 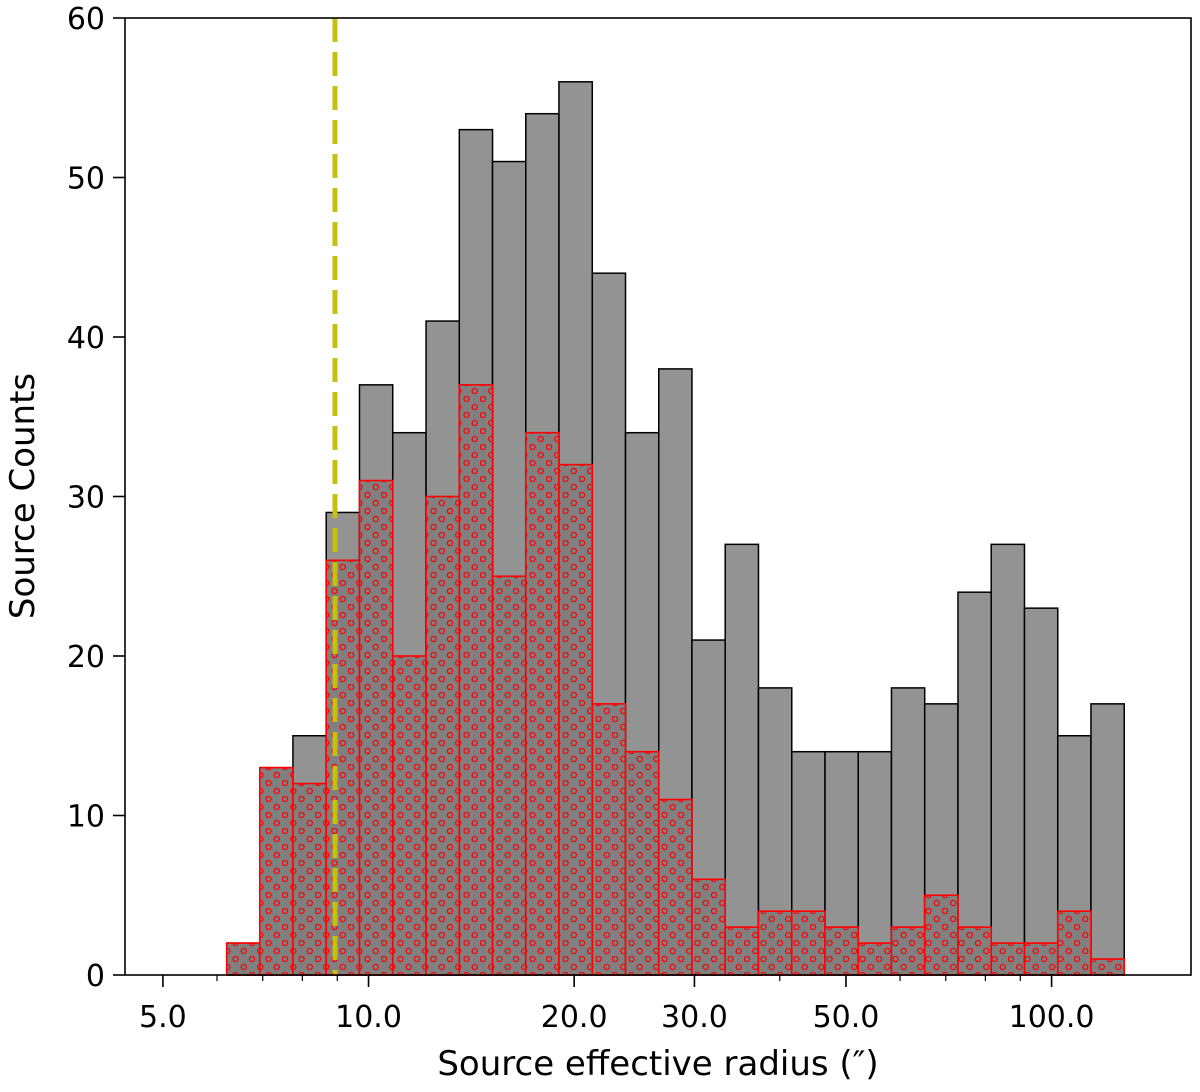 What do you see at coordinates (86, 817) in the screenshot?
I see `y-tick-label: 10` at bounding box center [86, 817].